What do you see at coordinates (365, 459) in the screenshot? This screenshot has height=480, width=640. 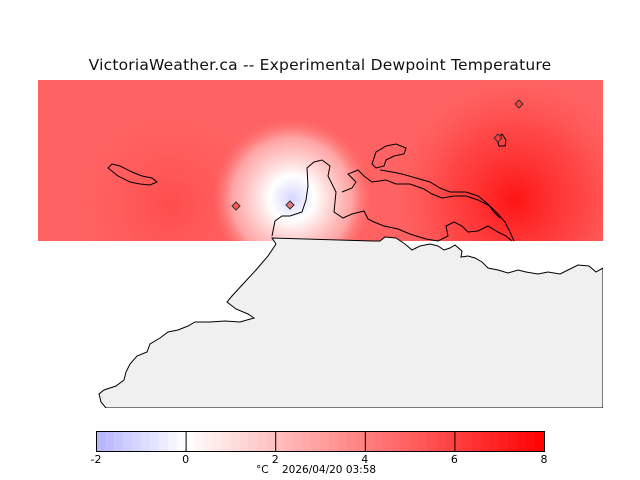 I see `colorbar-tick-label: 4` at bounding box center [365, 459].